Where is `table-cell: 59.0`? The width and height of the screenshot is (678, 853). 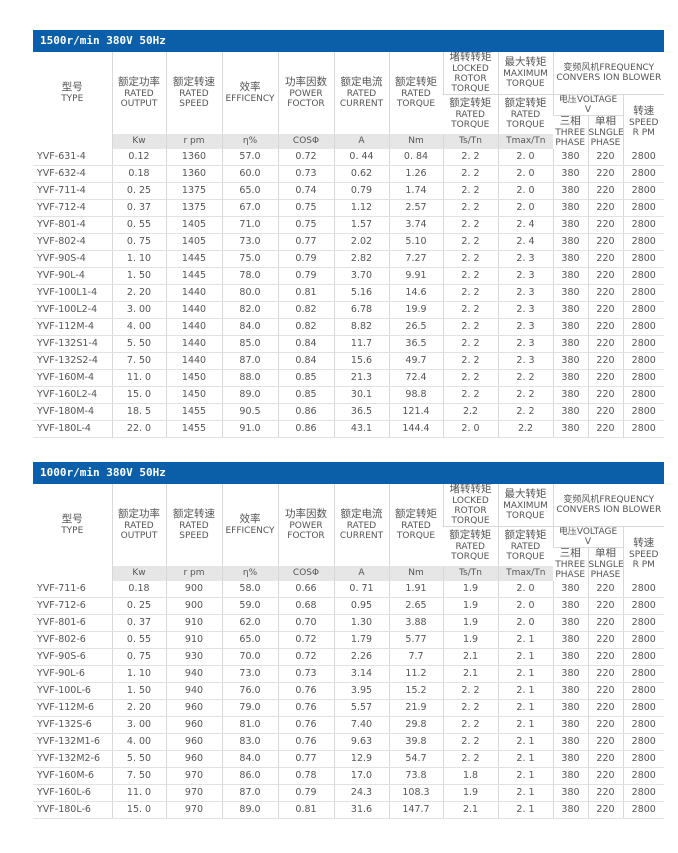
table-cell: 59.0 is located at coordinates (249, 606).